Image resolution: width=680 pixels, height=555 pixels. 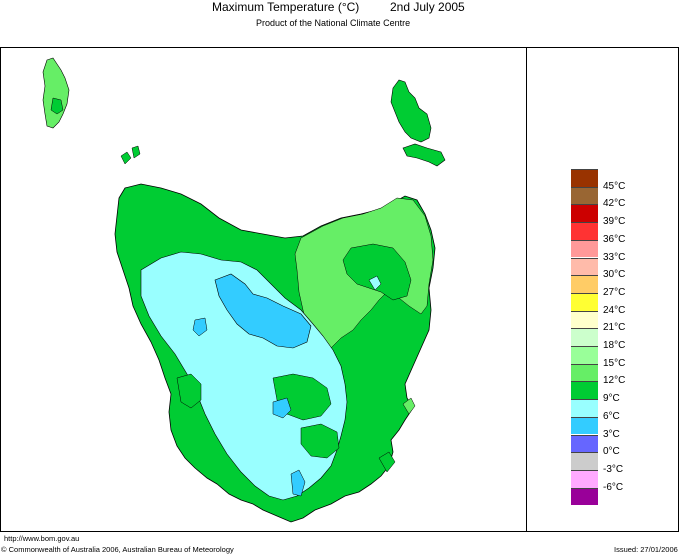 I want to click on robbins-island, so click(x=126, y=158).